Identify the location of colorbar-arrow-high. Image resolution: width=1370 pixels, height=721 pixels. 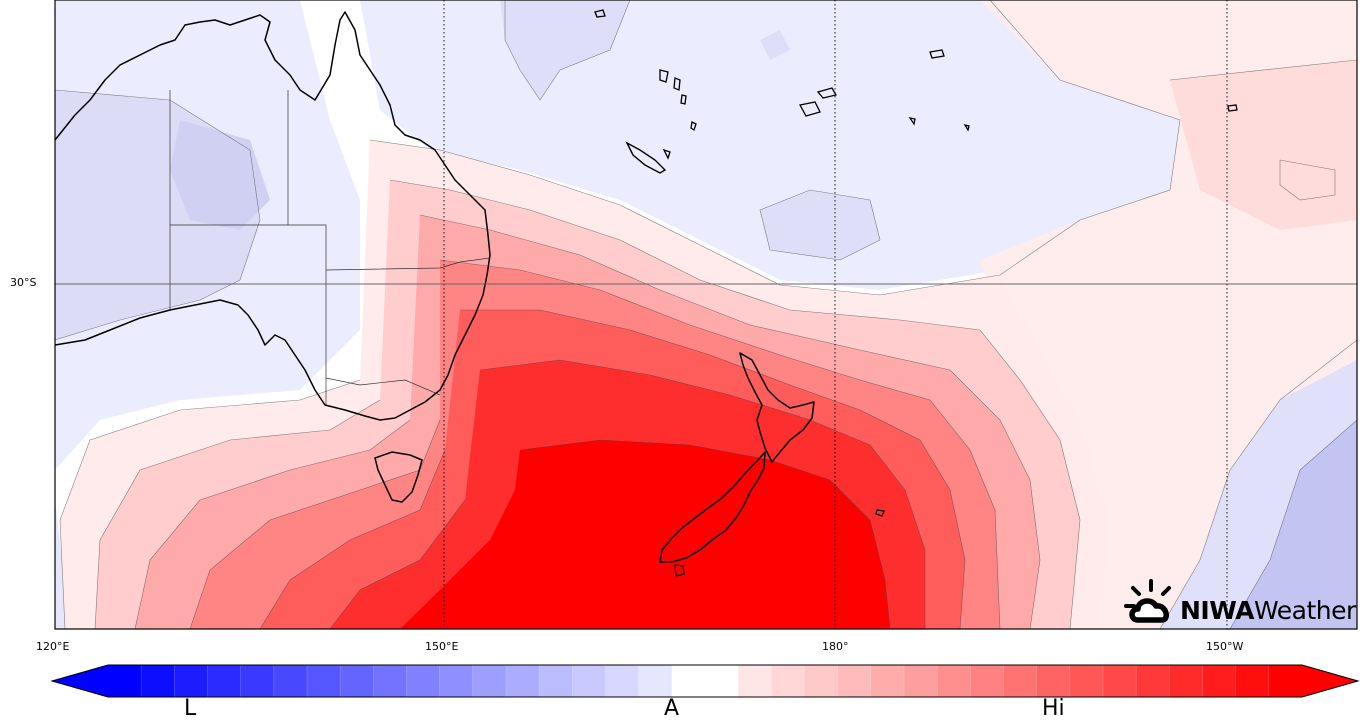
(1330, 681).